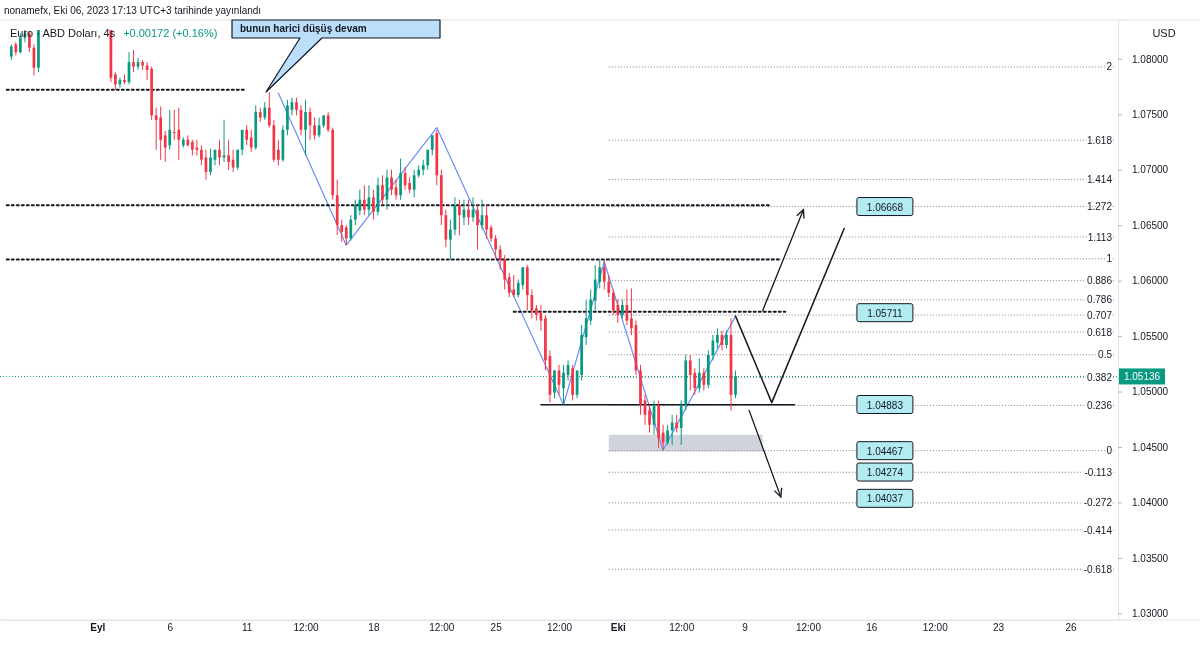  Describe the element at coordinates (496, 627) in the screenshot. I see `x-tick-label: 25` at that location.